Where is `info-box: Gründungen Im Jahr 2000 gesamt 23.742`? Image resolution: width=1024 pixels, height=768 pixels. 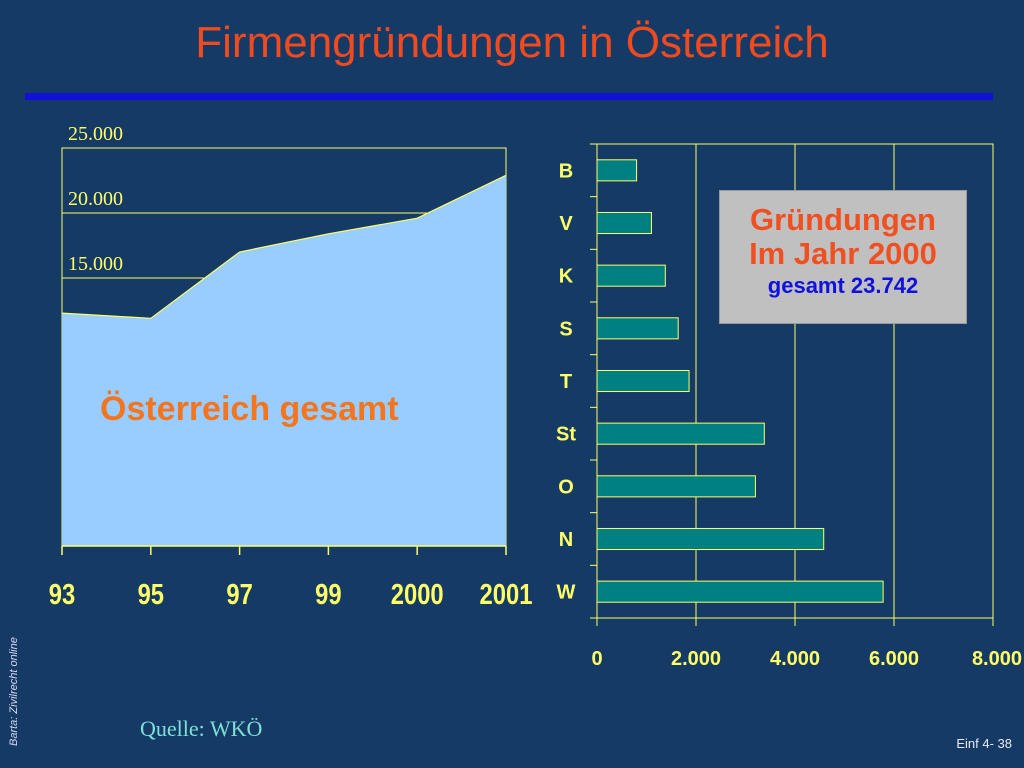
info-box: Gründungen Im Jahr 2000 gesamt 23.742 is located at coordinates (843, 257).